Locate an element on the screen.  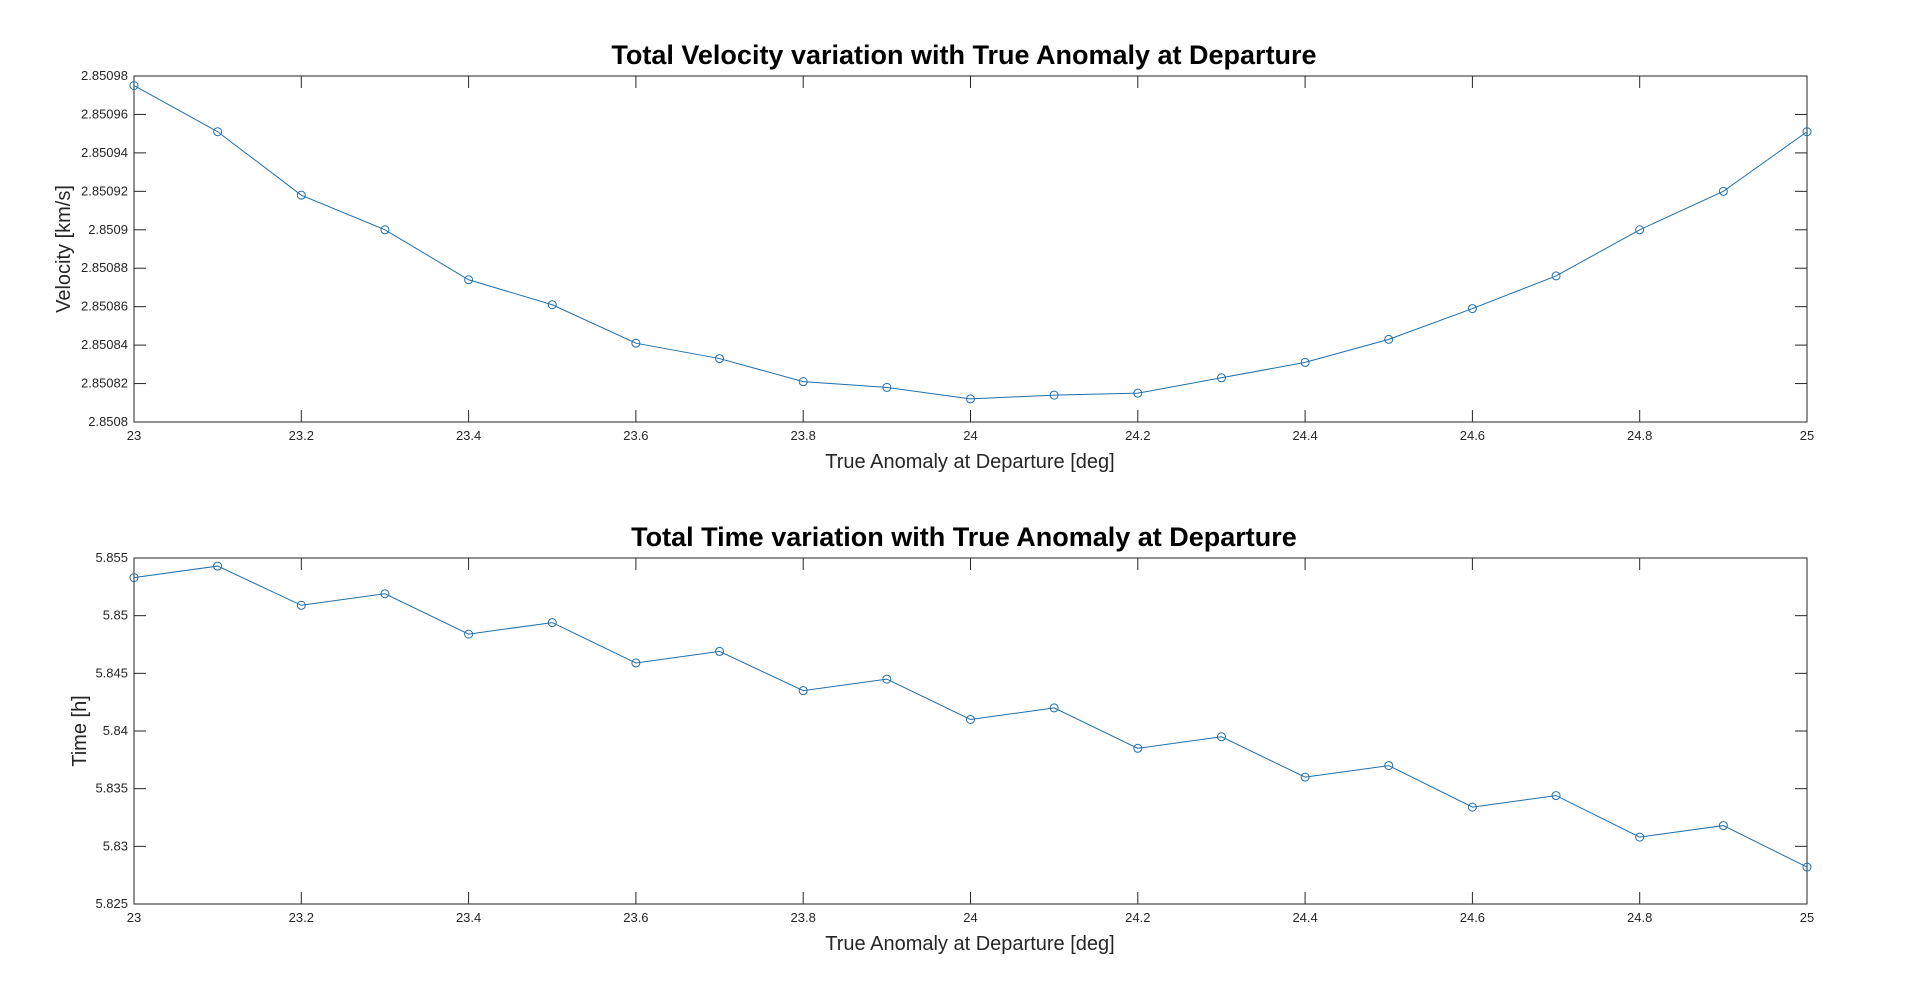
time-x-tick-label: 23.8 is located at coordinates (803, 917).